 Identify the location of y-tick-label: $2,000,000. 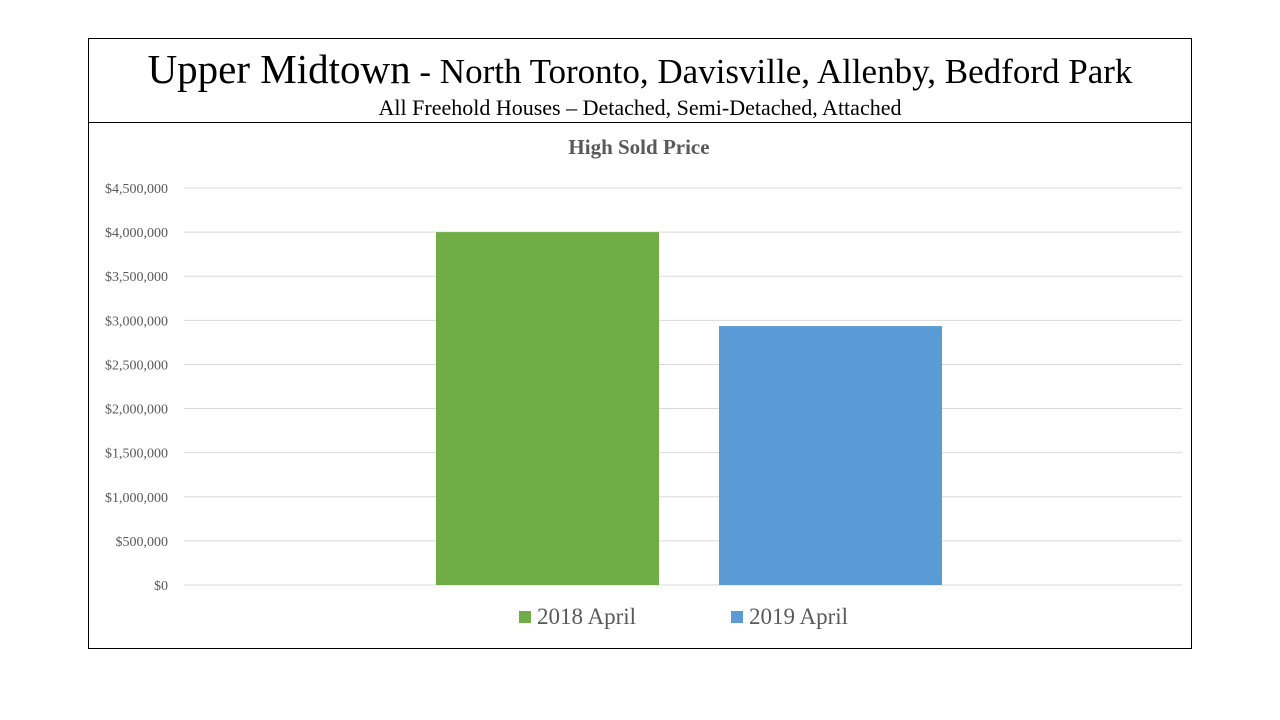
(136, 410).